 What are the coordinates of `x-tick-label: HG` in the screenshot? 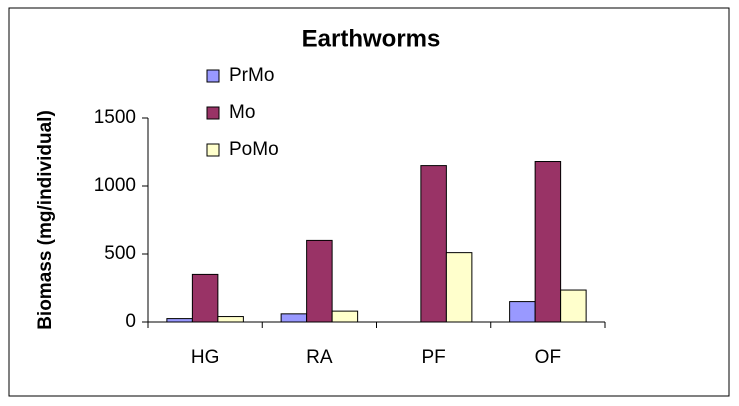 It's located at (205, 357).